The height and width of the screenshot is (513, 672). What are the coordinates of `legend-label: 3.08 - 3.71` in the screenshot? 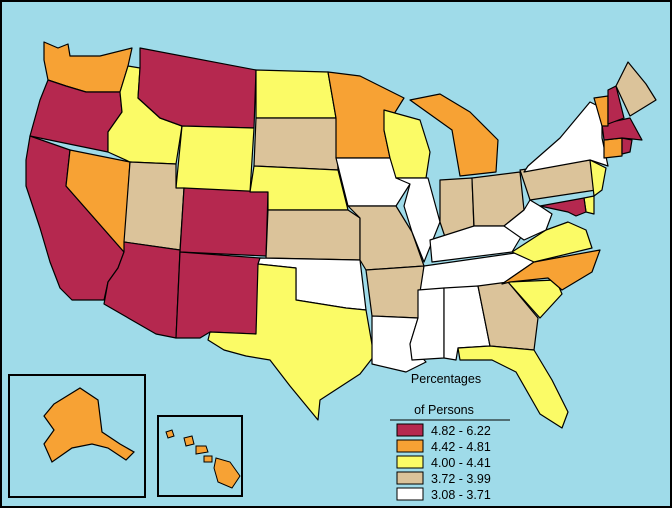 It's located at (461, 495).